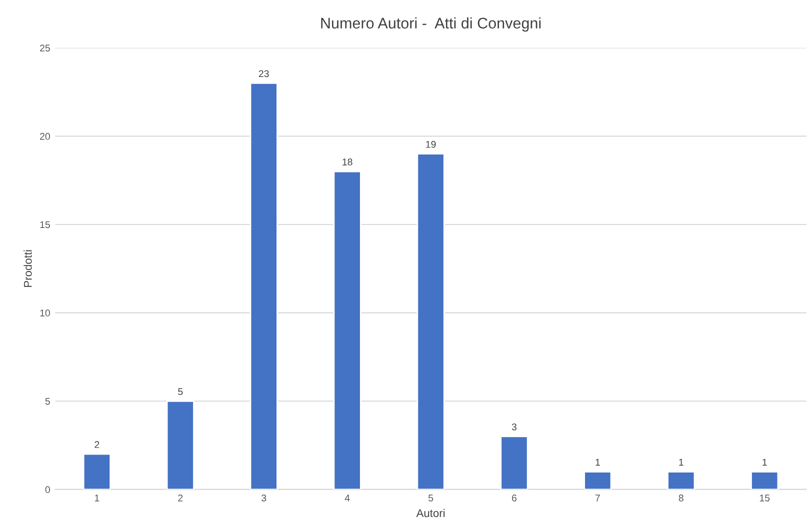 The image size is (812, 532). Describe the element at coordinates (347, 162) in the screenshot. I see `data-label: 18` at that location.